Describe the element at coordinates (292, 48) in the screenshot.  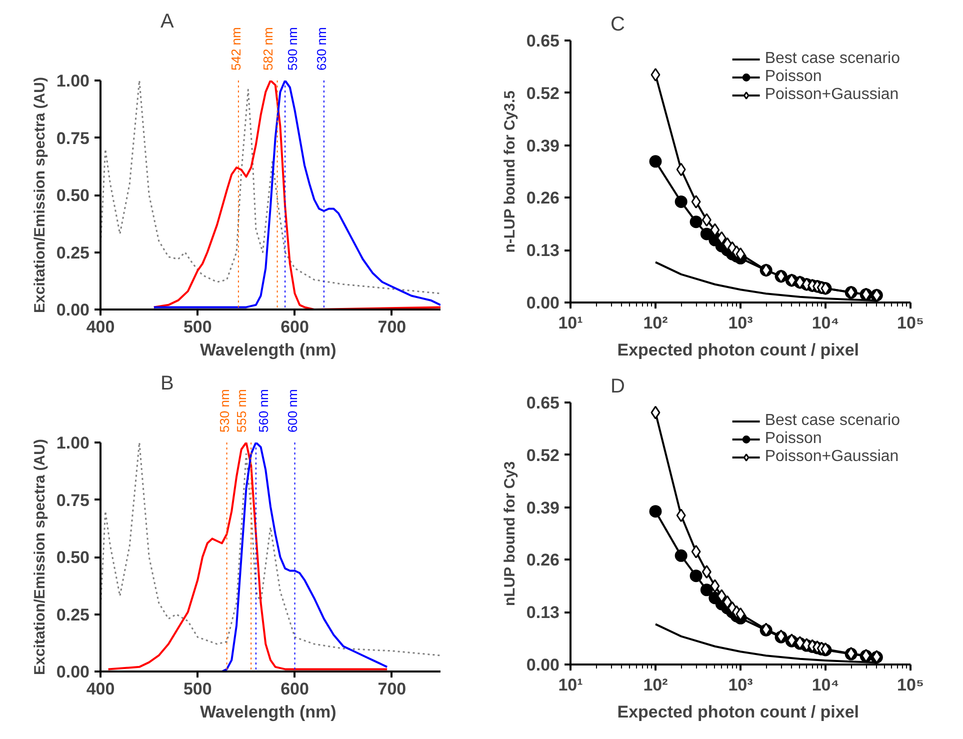
I see `ref-line-label: 590 nm` at that location.